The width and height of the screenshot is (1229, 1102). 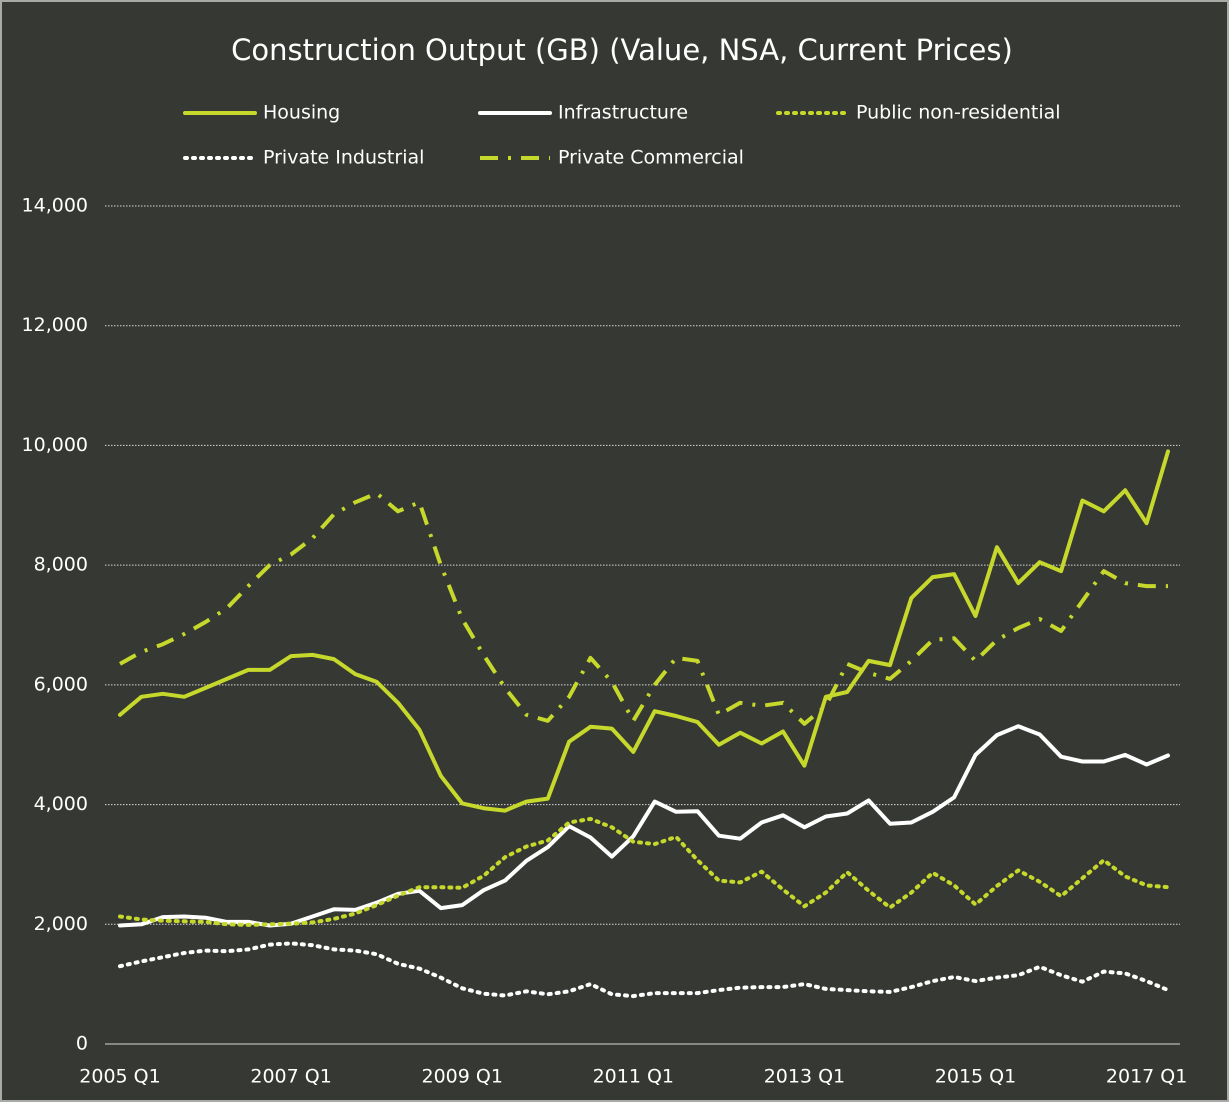 I want to click on y-tick-label: 0, so click(x=82, y=1044).